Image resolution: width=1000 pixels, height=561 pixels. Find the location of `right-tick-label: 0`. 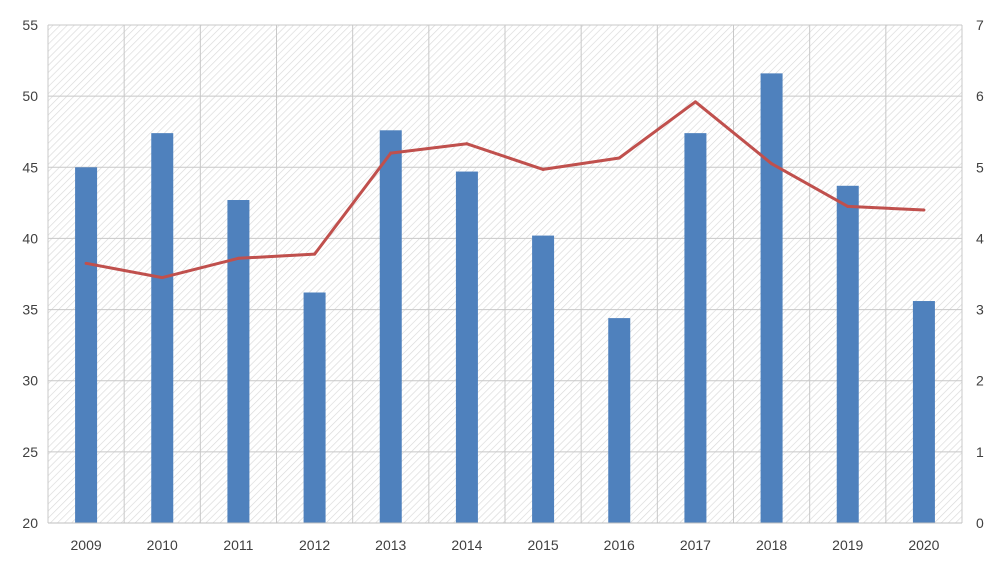

right-tick-label: 0 is located at coordinates (980, 523).